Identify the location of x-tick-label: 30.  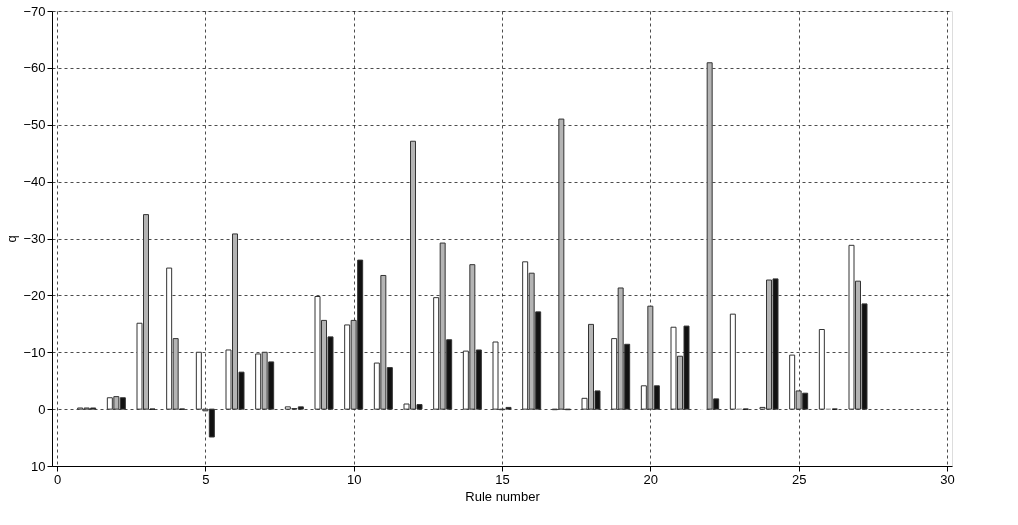
(947, 479).